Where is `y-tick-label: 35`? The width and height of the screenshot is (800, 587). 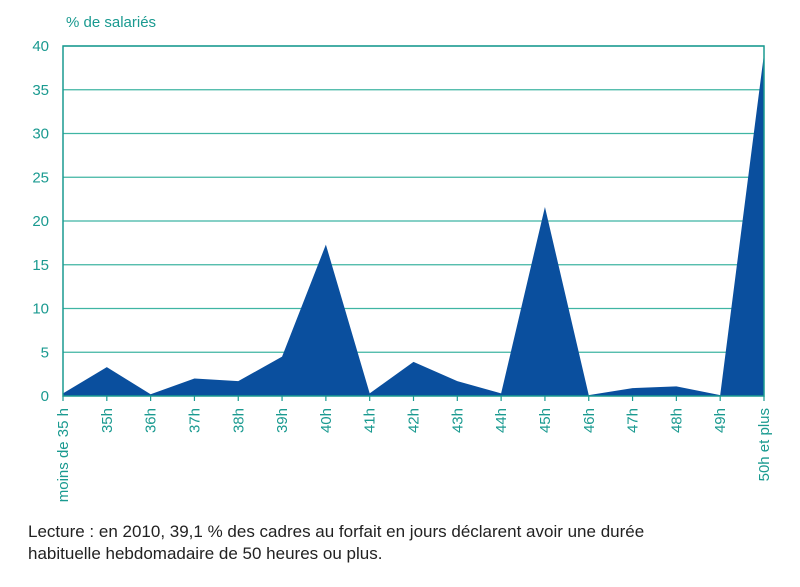 y-tick-label: 35 is located at coordinates (40, 90).